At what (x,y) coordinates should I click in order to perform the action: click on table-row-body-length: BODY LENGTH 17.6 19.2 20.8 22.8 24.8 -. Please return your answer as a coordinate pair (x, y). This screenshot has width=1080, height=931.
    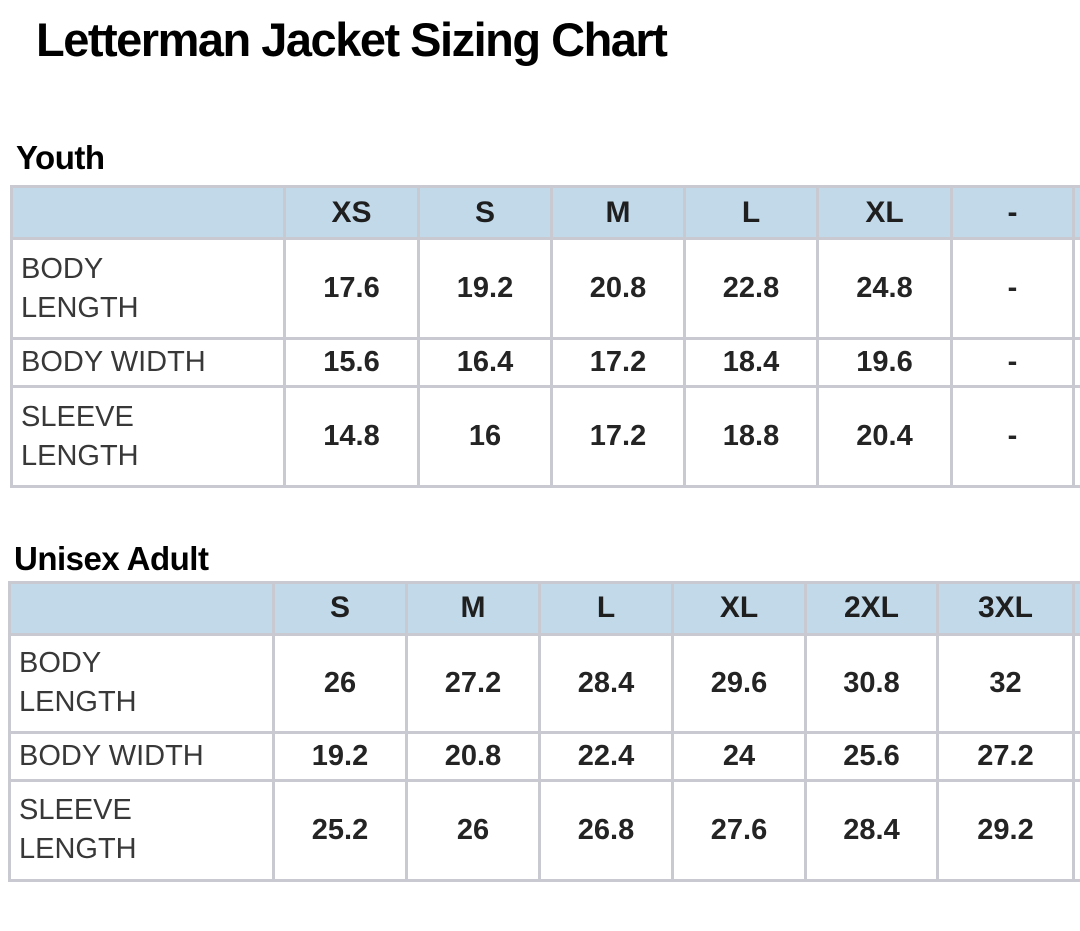
    Looking at the image, I should click on (545, 289).